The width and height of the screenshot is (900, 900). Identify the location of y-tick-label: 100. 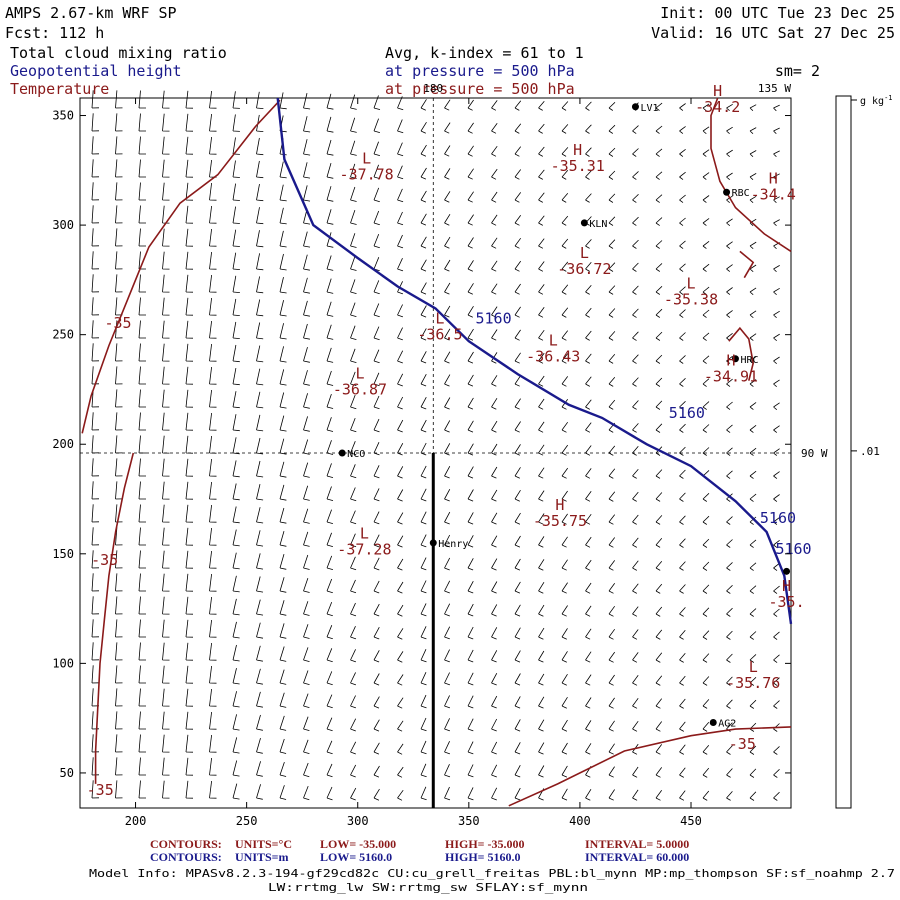
(63, 663).